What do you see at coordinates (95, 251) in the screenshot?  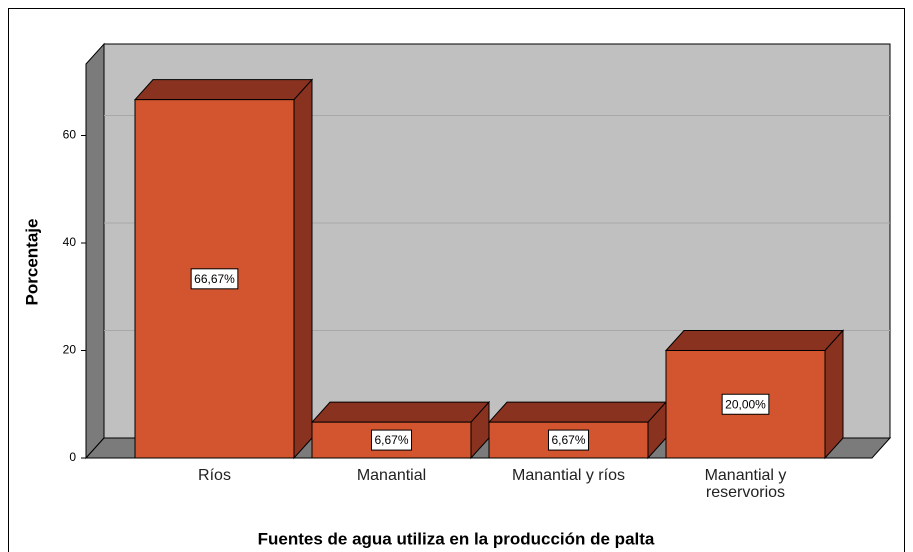 I see `left-wall` at bounding box center [95, 251].